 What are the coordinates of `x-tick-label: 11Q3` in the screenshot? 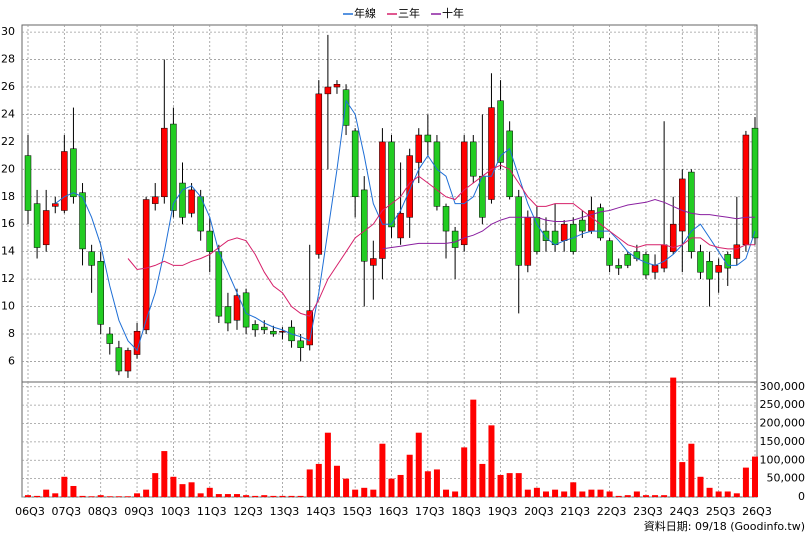 It's located at (212, 511).